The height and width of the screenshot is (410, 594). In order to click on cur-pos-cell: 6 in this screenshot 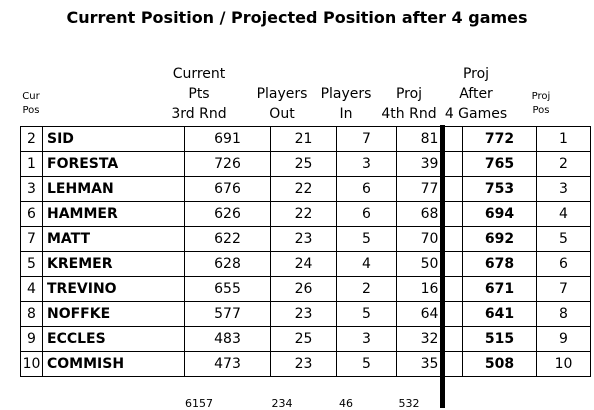, I will do `click(31, 214)`.